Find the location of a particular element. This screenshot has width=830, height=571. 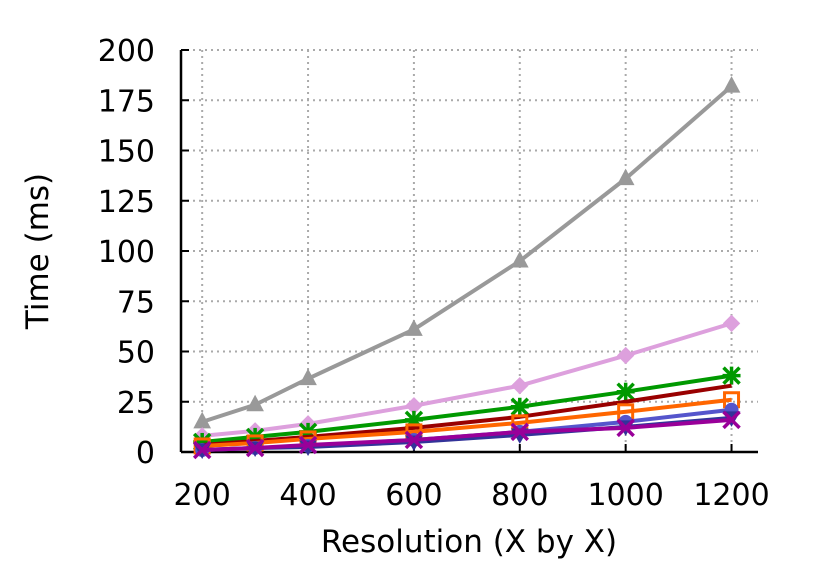

y-tick-label: 75 is located at coordinates (136, 302).